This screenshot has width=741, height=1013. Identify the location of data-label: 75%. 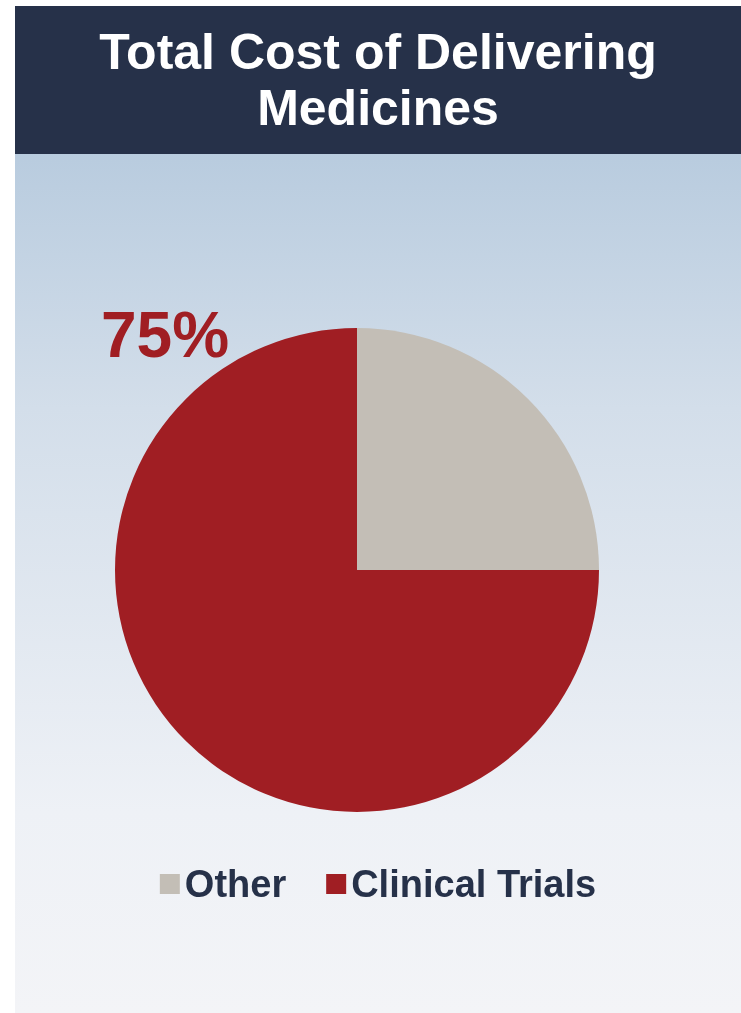
(165, 335).